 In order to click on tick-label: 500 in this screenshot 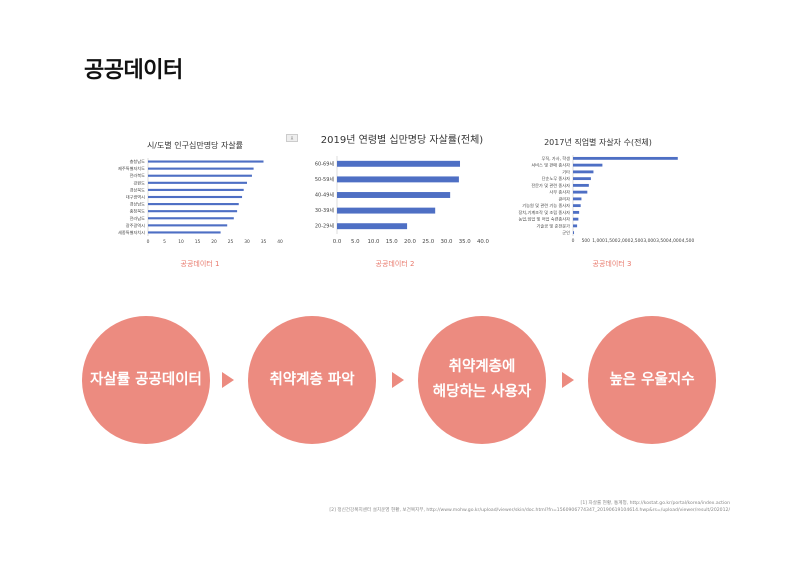, I will do `click(586, 241)`.